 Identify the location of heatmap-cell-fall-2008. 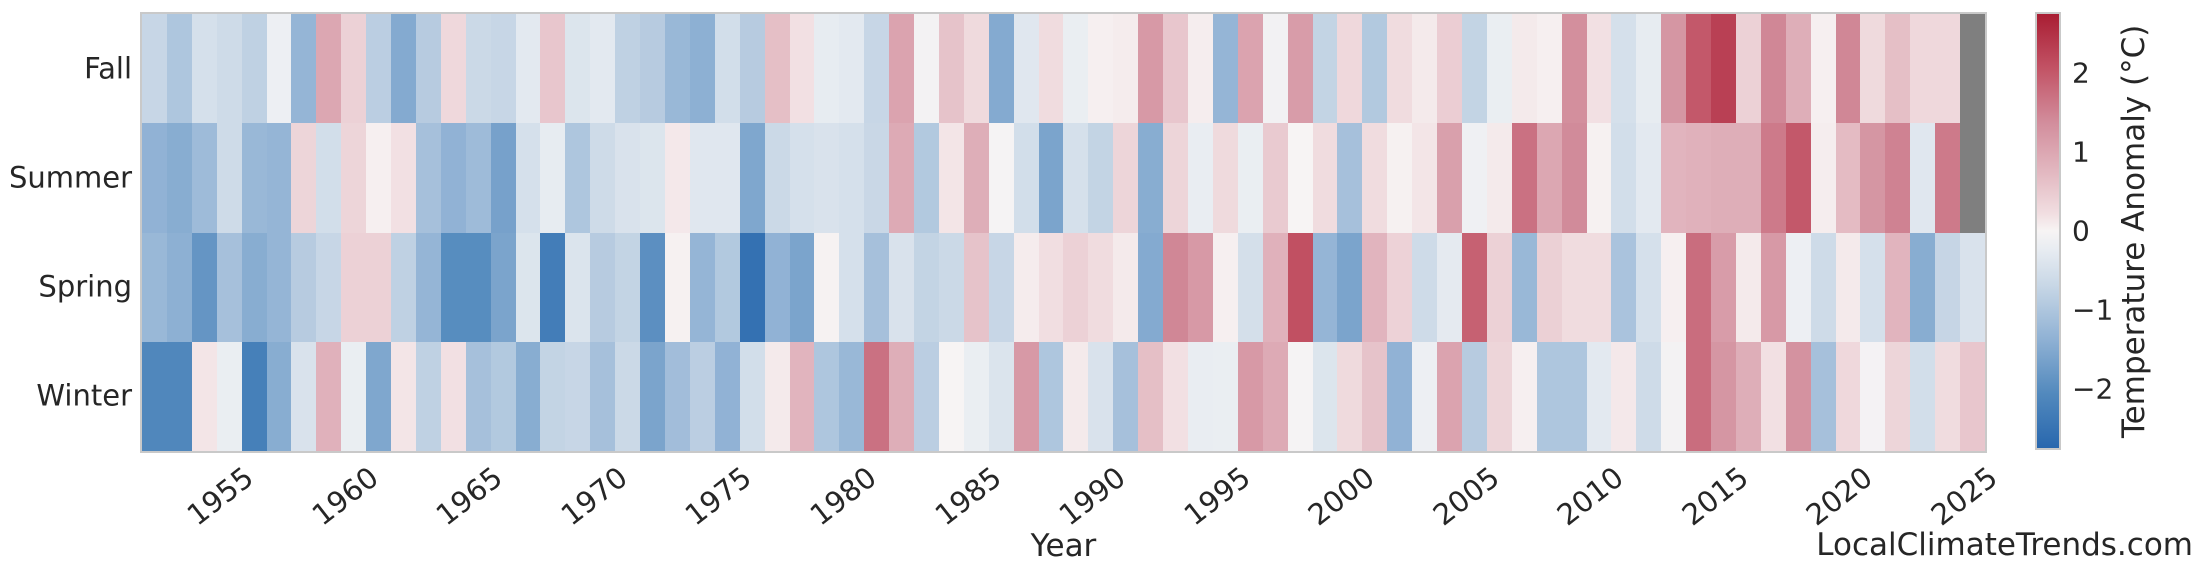
(1549, 69).